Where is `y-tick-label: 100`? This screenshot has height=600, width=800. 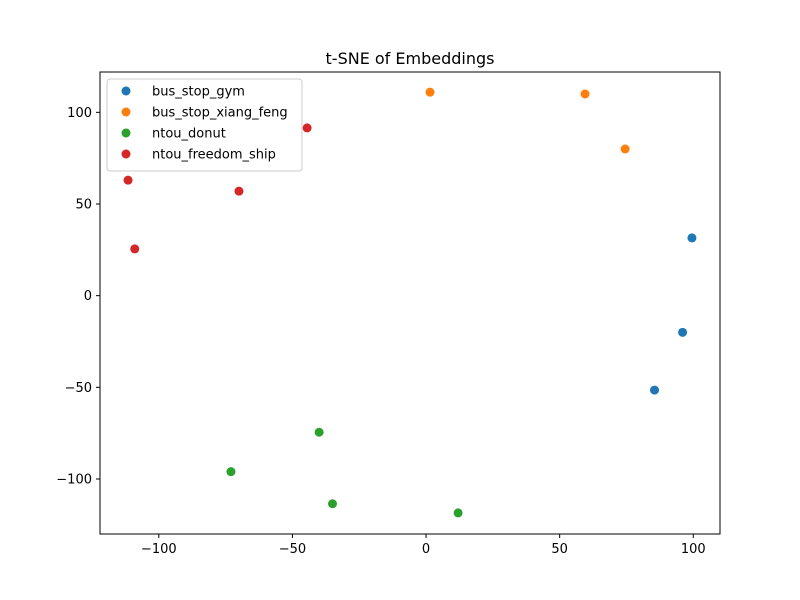
y-tick-label: 100 is located at coordinates (79, 113).